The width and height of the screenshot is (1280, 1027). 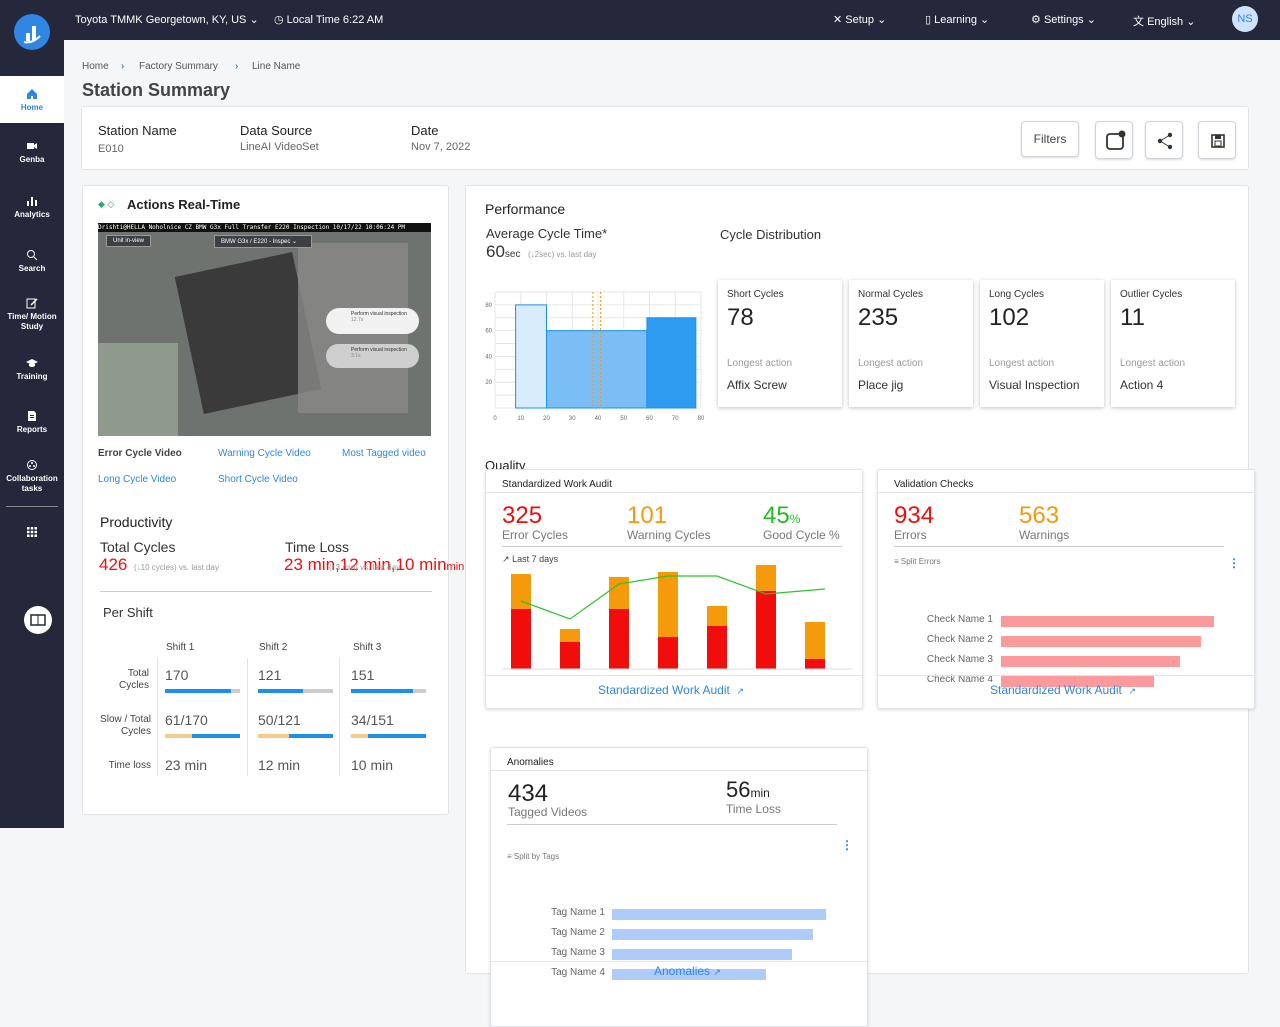 What do you see at coordinates (757, 385) in the screenshot?
I see `cycle-card-action: Affix Screw` at bounding box center [757, 385].